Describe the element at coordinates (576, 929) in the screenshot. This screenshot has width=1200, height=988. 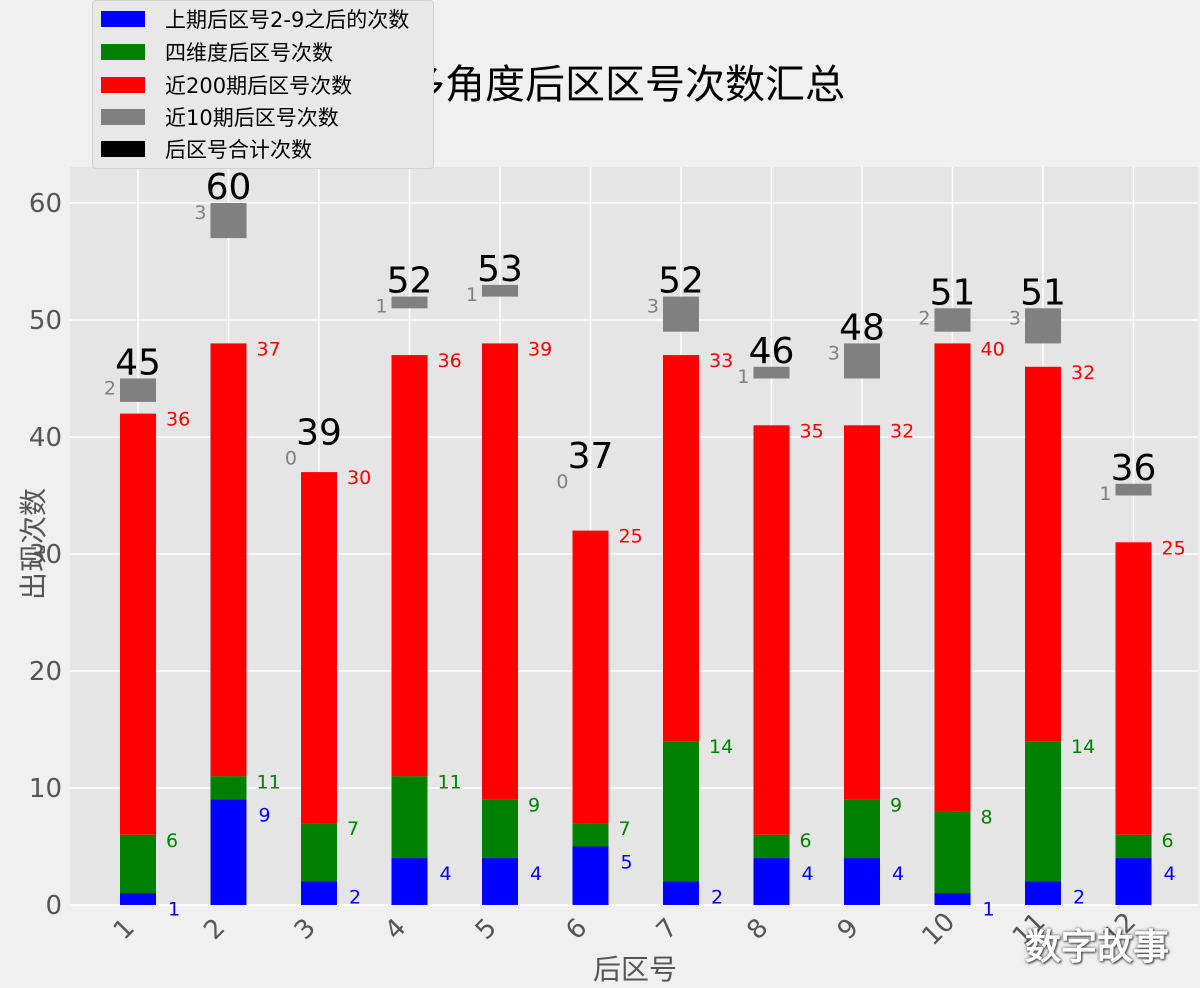
I see `x-tick-label: 6` at that location.